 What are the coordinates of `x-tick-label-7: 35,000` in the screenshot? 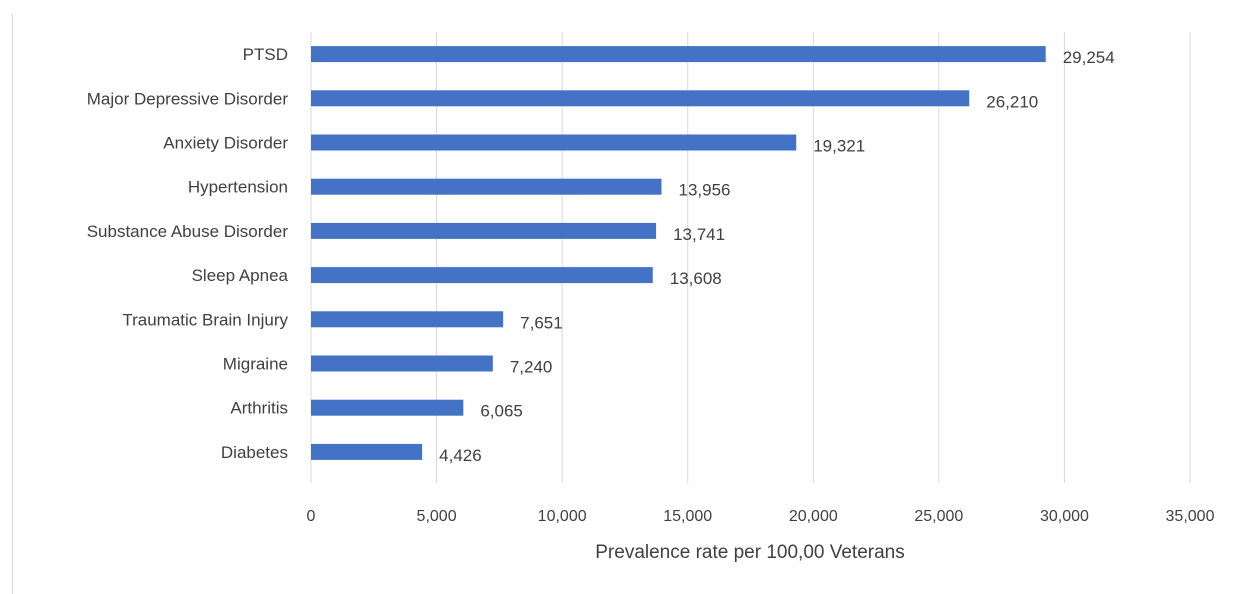 It's located at (1190, 516).